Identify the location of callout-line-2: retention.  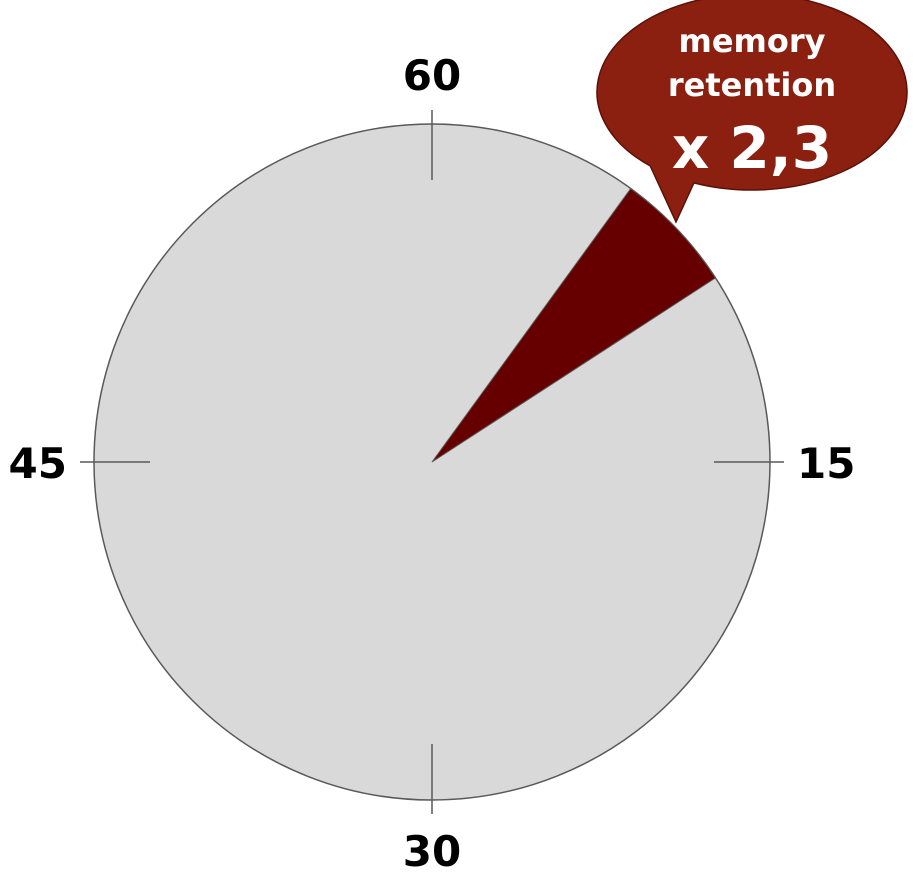
(752, 85).